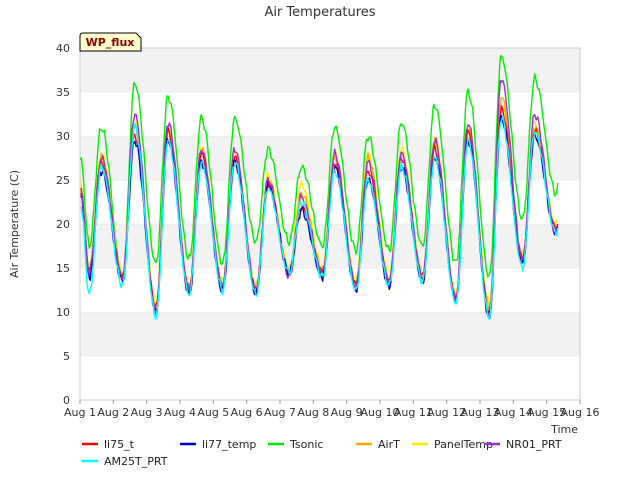 The width and height of the screenshot is (640, 480). I want to click on x-tick-label: Aug 16, so click(580, 412).